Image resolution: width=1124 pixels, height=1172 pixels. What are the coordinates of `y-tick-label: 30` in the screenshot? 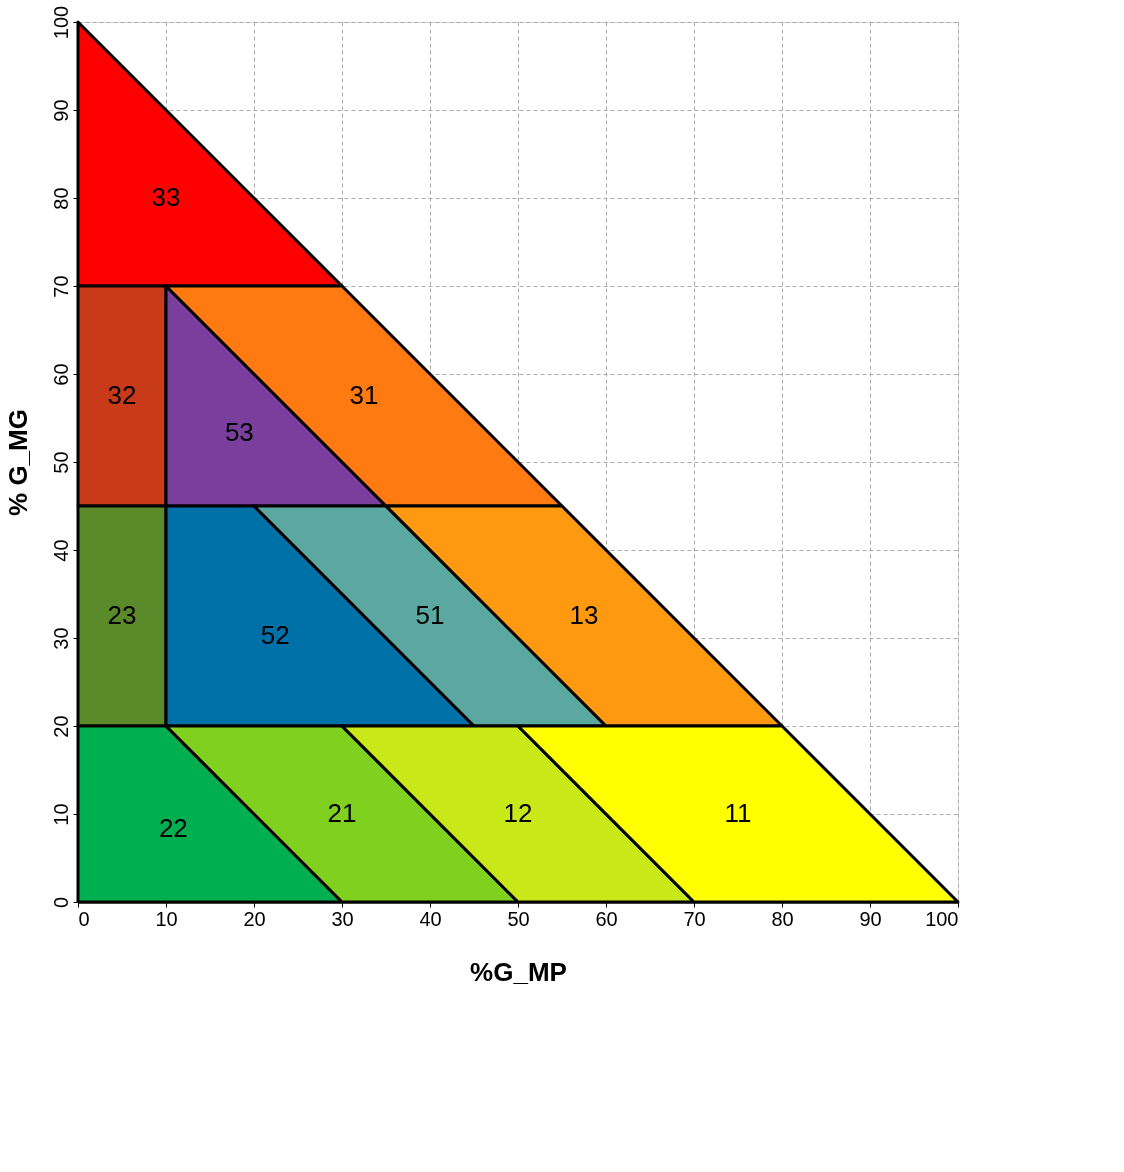 It's located at (60, 638).